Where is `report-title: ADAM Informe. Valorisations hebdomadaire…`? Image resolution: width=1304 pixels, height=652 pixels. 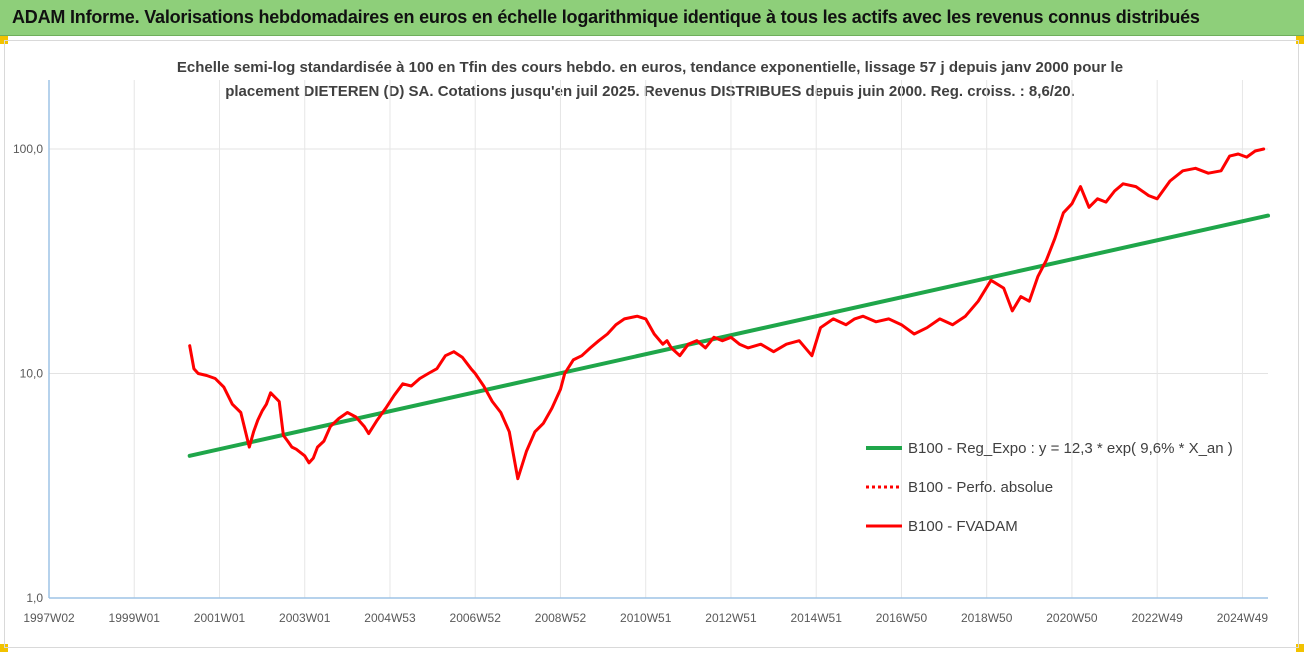
report-title: ADAM Informe. Valorisations hebdomadaire… is located at coordinates (606, 17).